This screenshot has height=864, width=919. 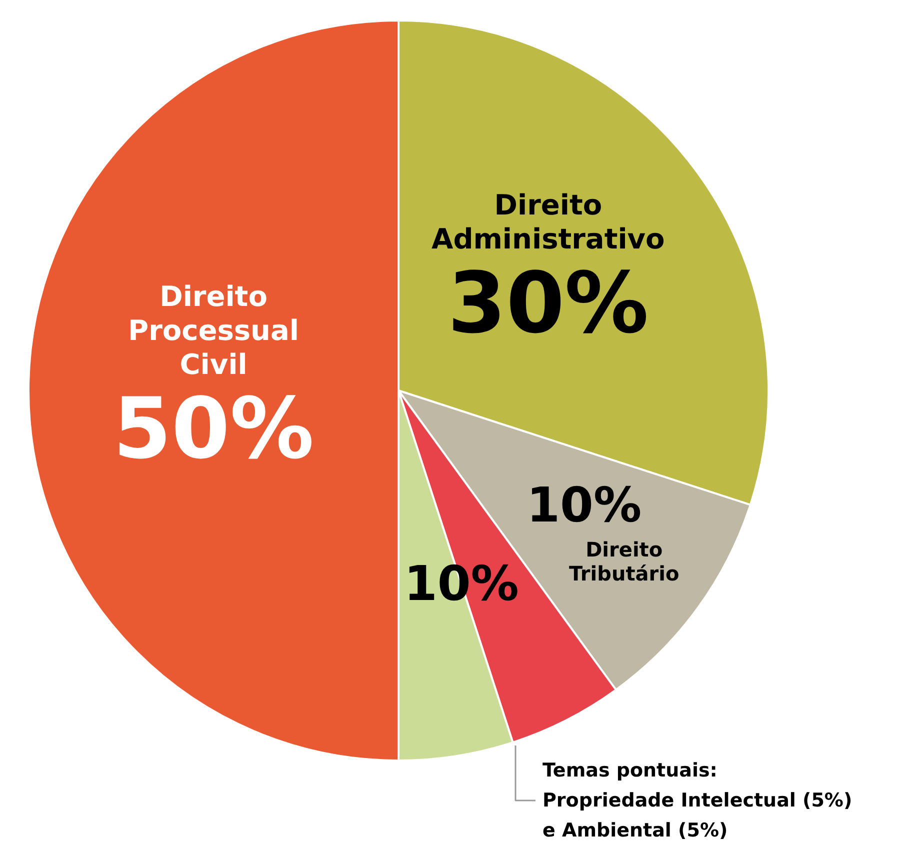 What do you see at coordinates (213, 330) in the screenshot?
I see `slice-label: Direito Processual Civil` at bounding box center [213, 330].